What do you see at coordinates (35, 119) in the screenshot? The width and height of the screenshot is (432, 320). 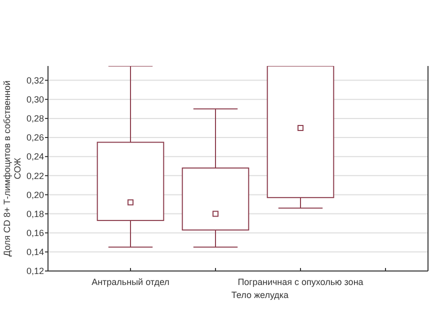 I see `y-tick-label: 0,28` at bounding box center [35, 119].